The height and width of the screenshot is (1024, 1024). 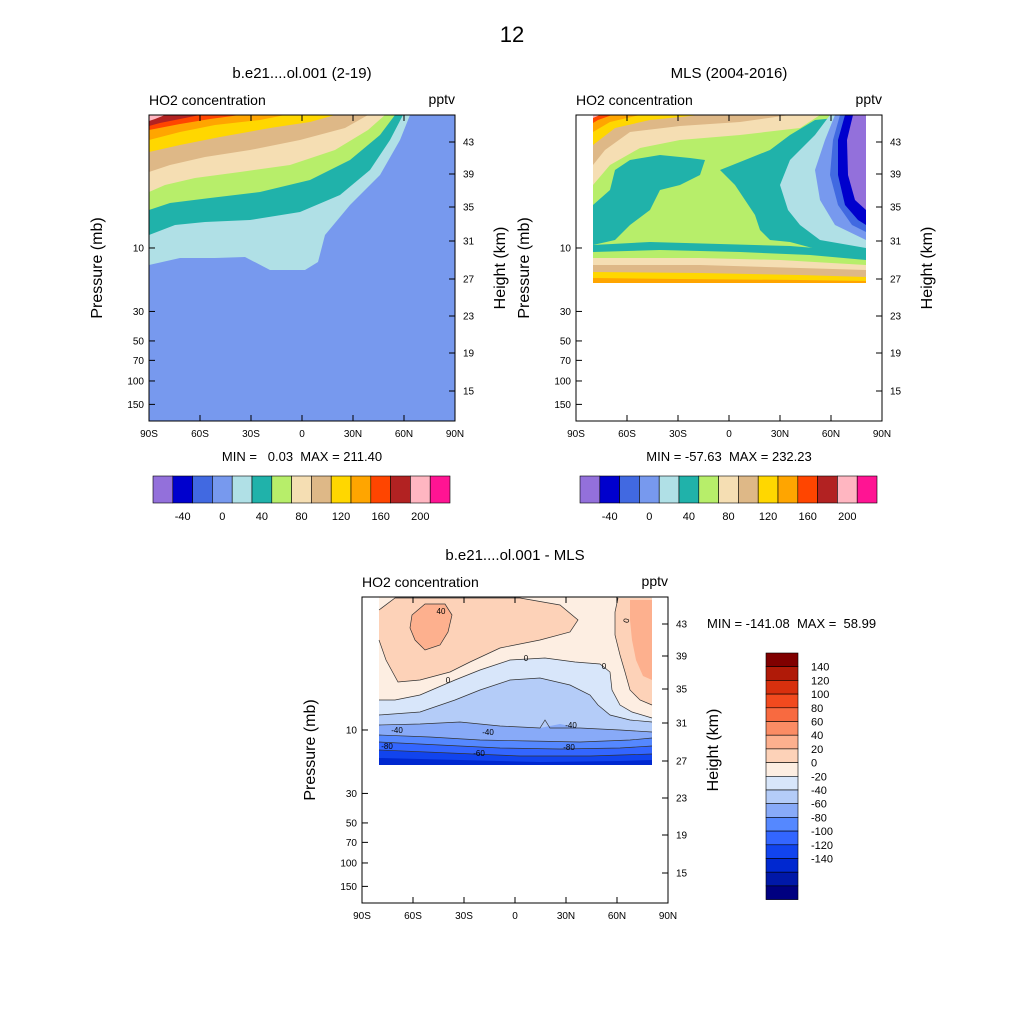 I want to click on diff-colorbar-label: -80, so click(x=819, y=818).